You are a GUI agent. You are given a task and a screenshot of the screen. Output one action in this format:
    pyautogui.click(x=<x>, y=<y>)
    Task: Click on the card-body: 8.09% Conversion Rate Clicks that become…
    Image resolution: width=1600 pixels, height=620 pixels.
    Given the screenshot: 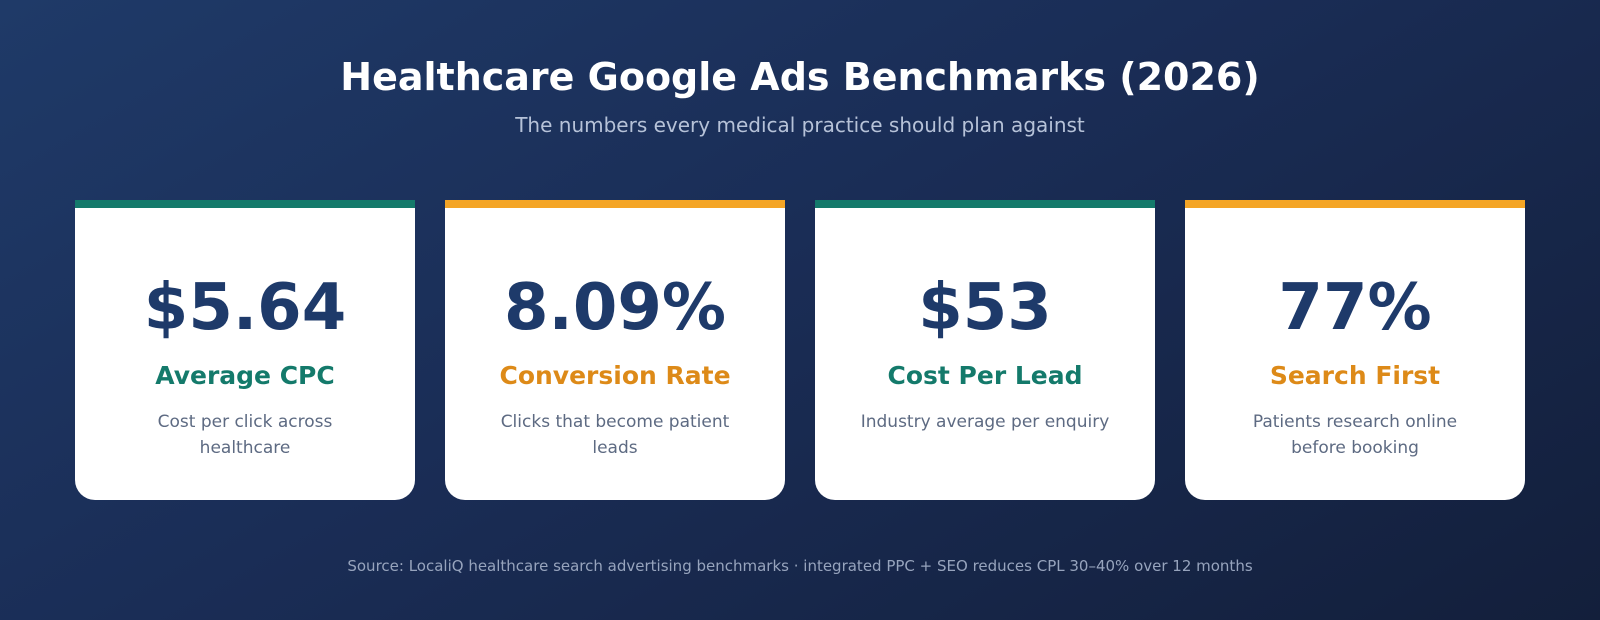 What is the action you would take?
    pyautogui.click(x=615, y=354)
    